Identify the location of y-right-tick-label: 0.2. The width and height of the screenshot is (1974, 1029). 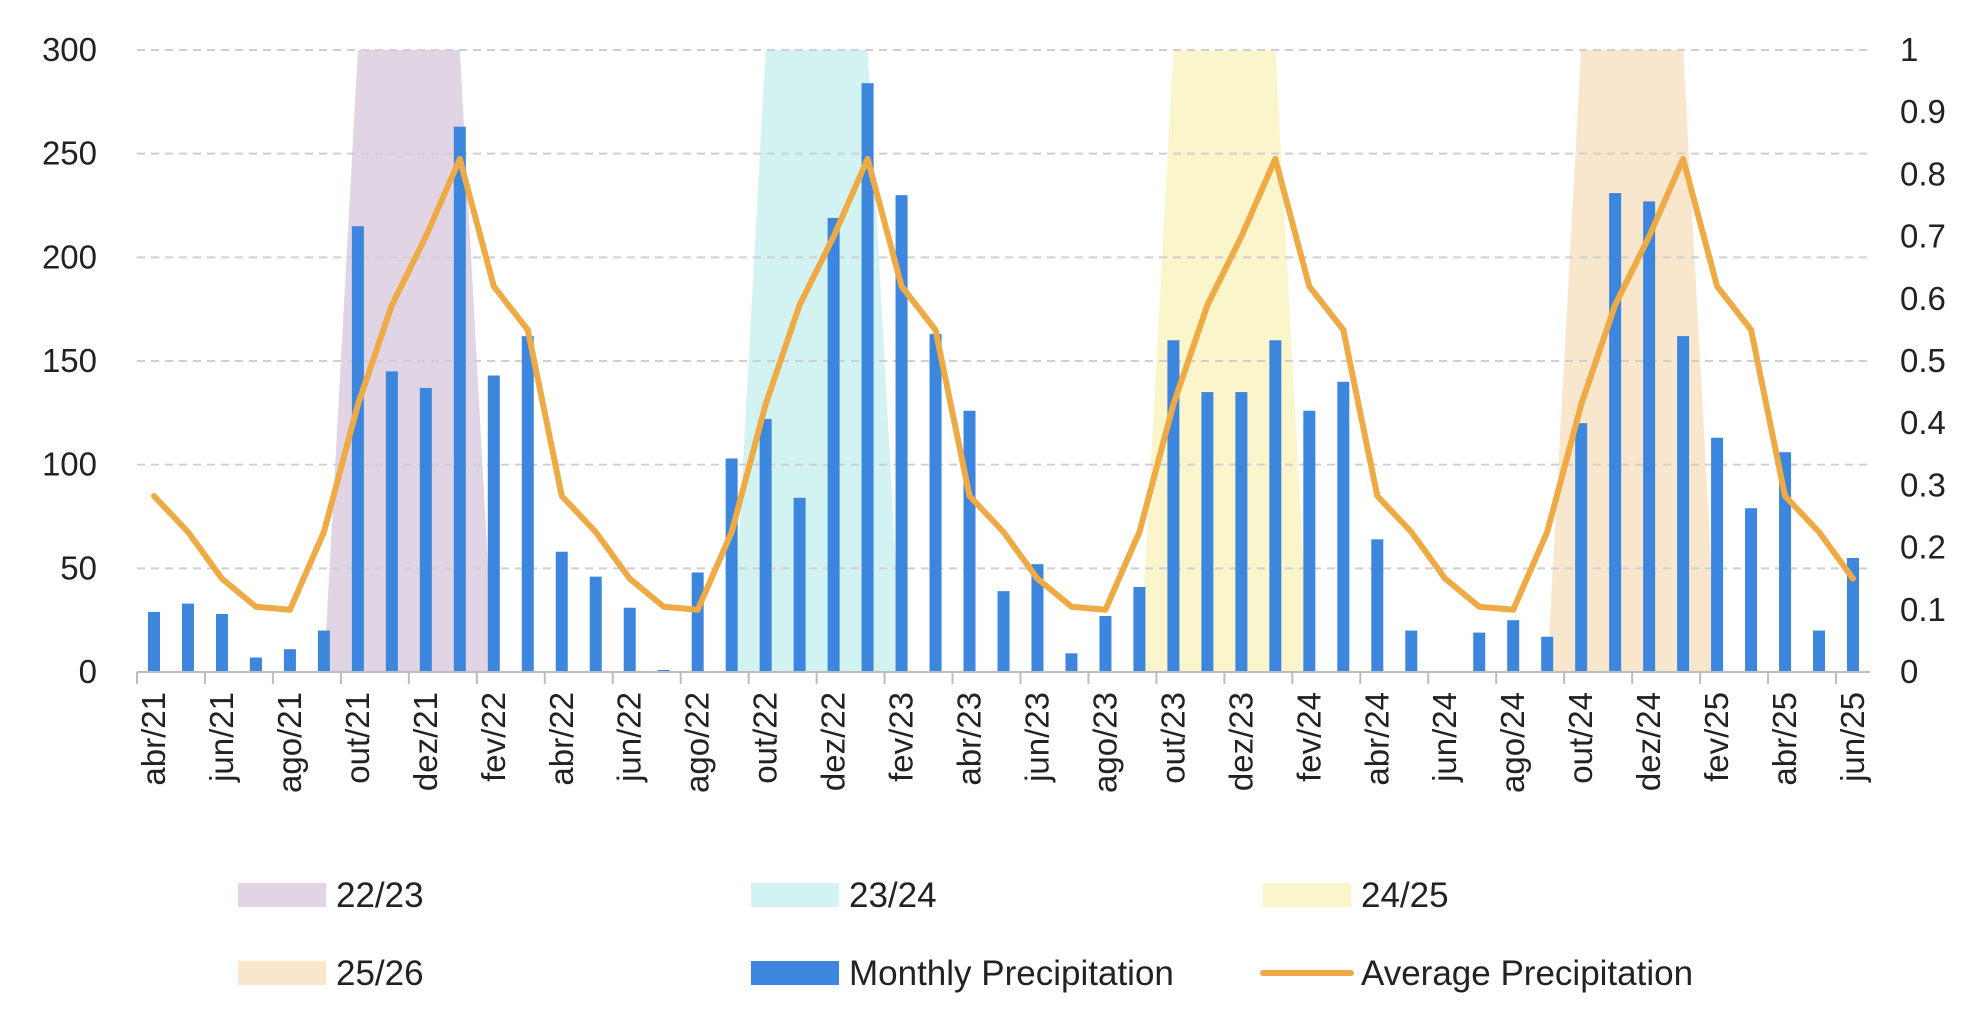
(1923, 547).